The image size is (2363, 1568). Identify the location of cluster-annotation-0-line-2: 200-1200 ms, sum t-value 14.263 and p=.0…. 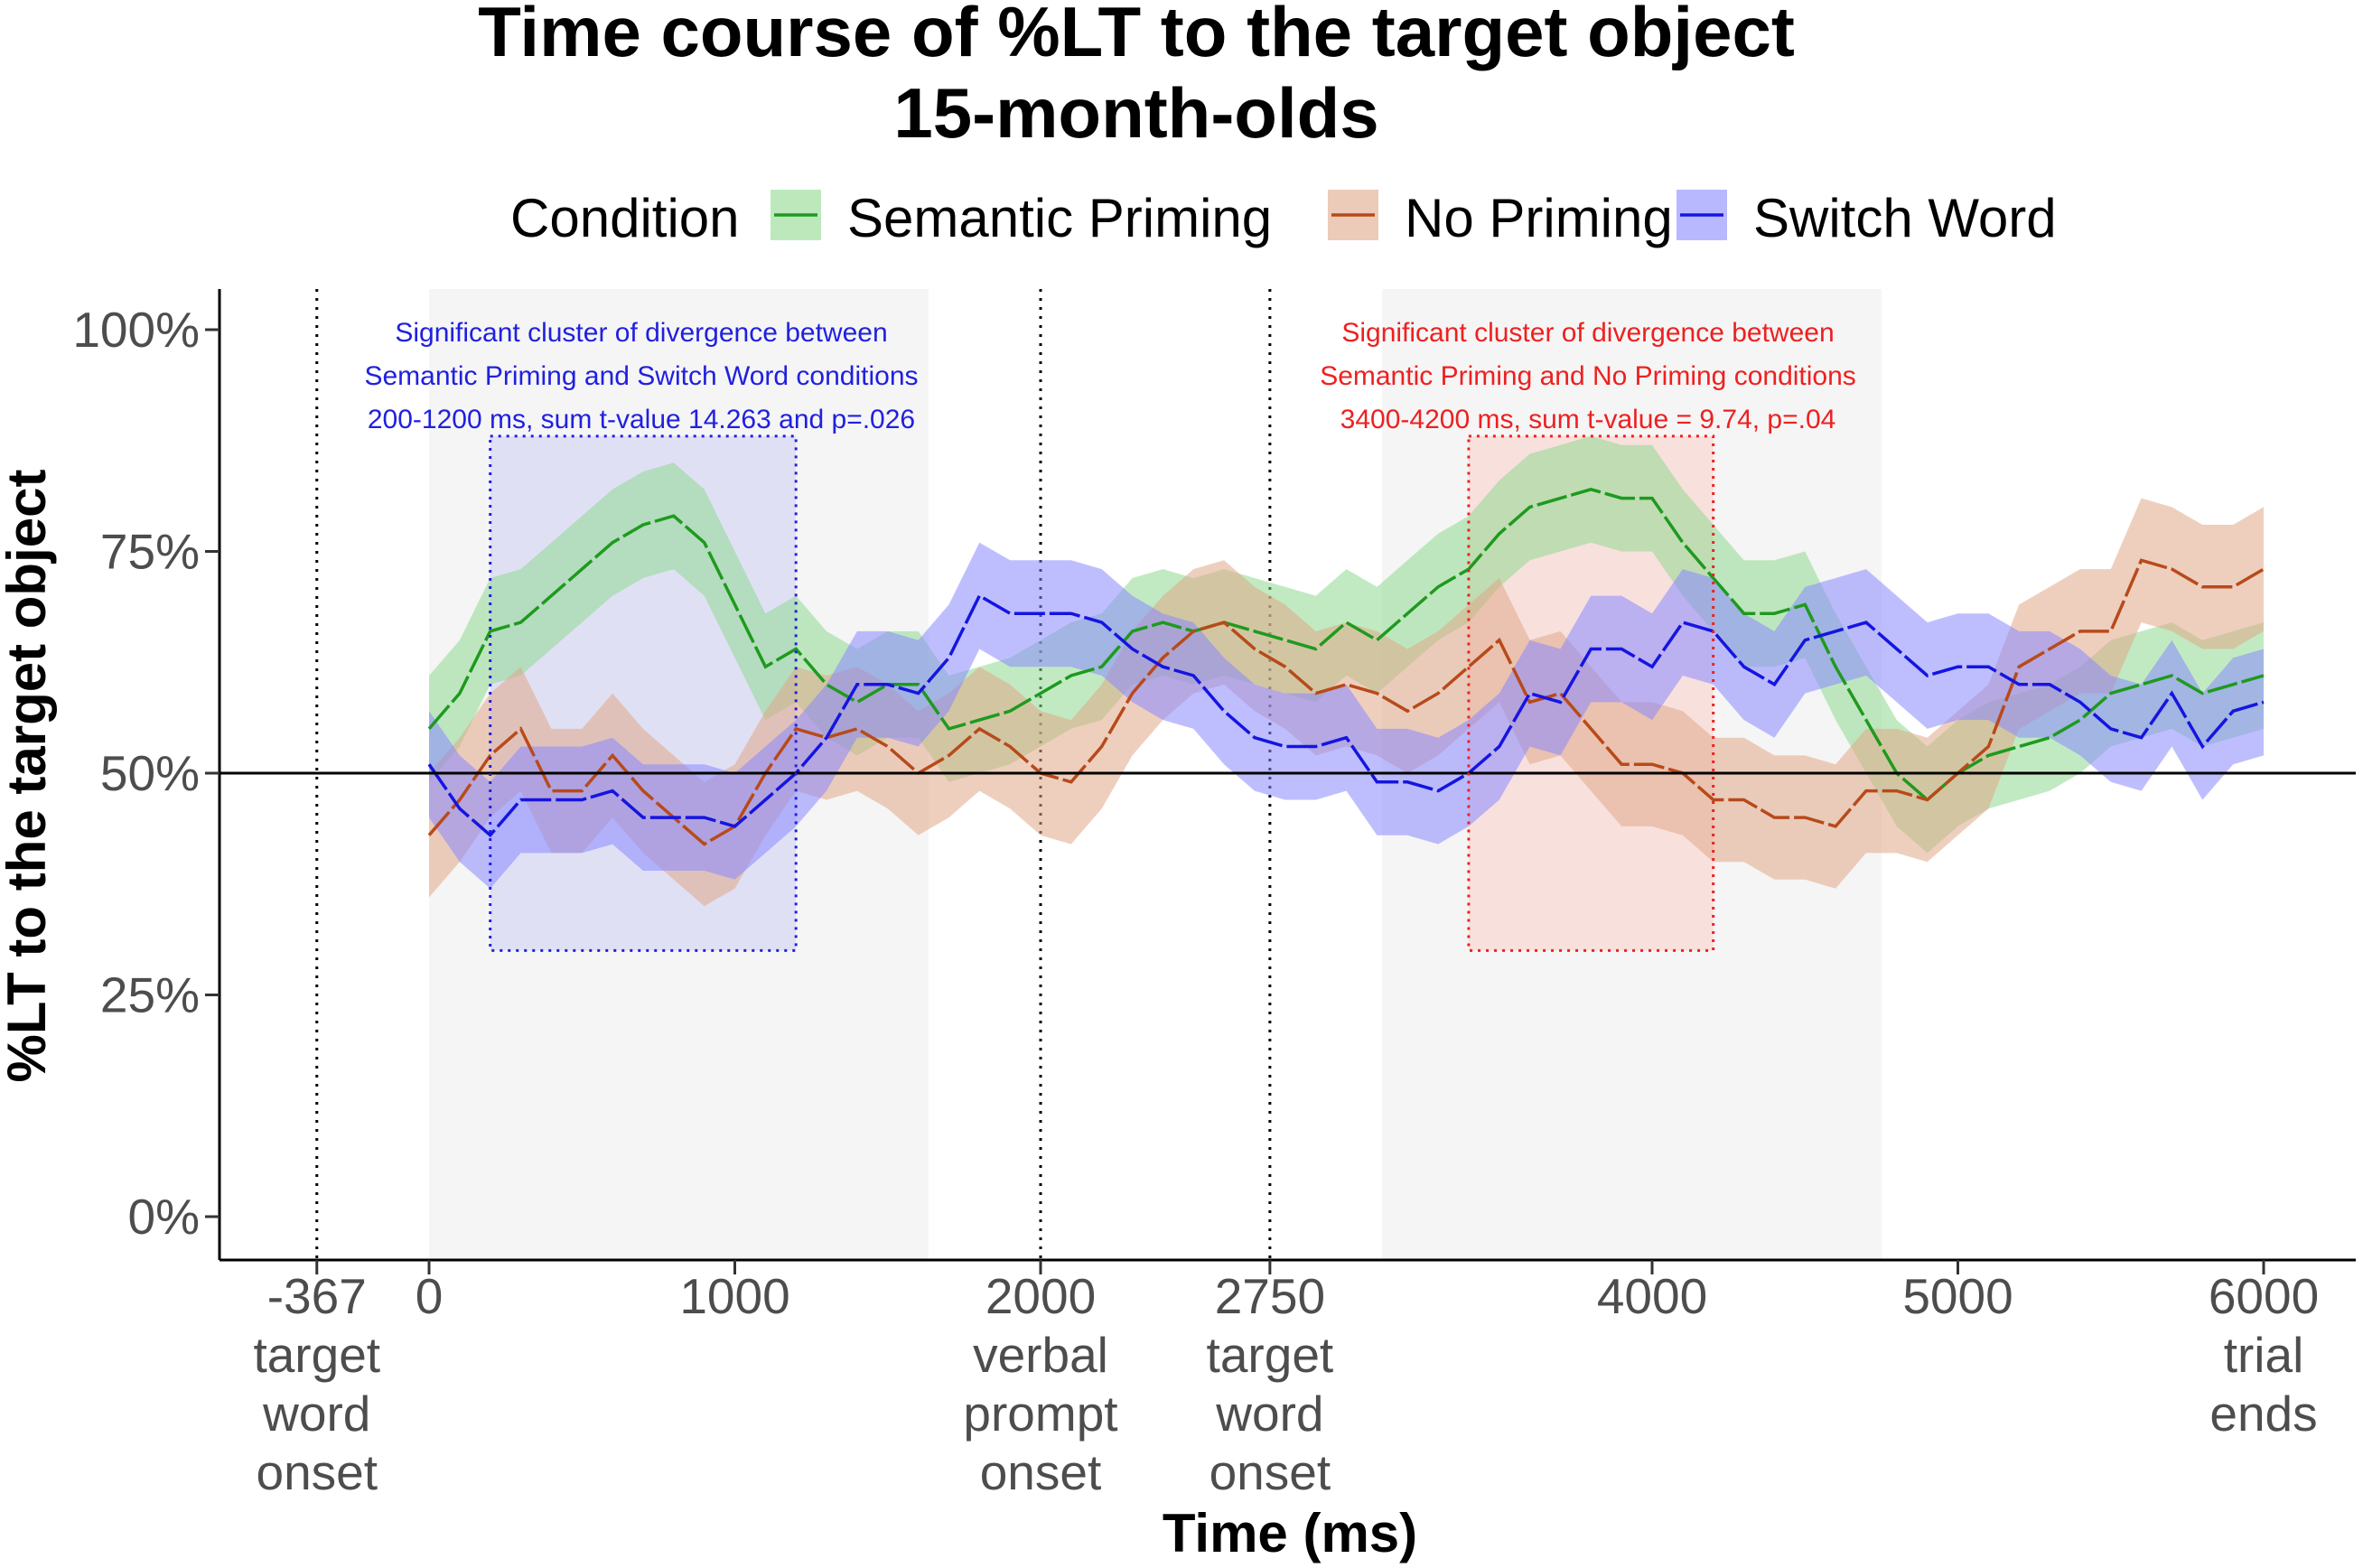
(641, 419).